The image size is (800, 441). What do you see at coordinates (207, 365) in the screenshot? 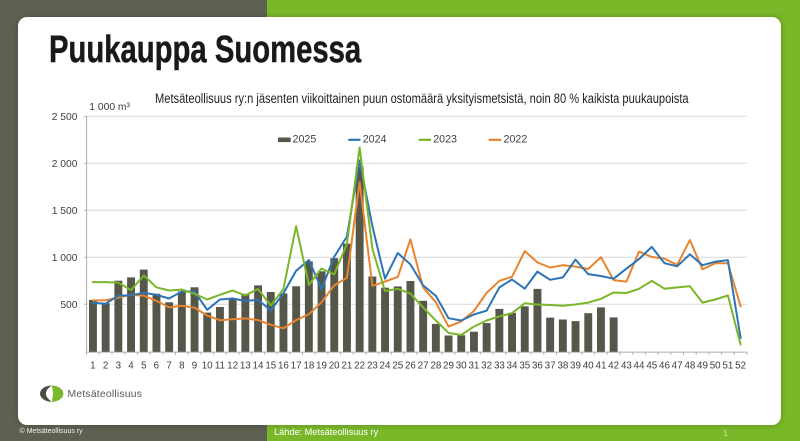
I see `svg-text: 10` at bounding box center [207, 365].